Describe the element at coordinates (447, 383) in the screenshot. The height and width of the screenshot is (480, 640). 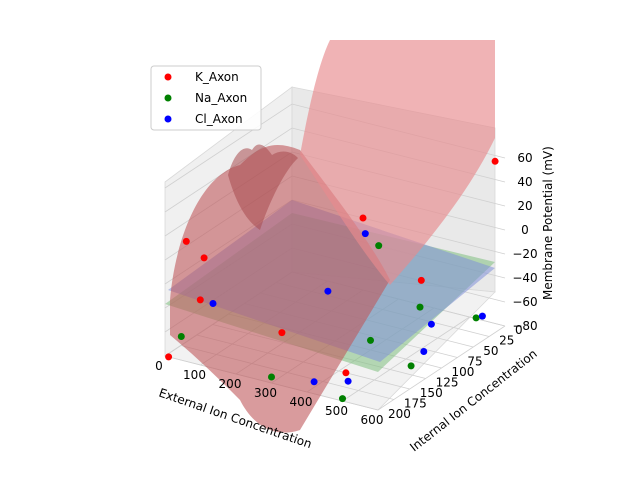
I see `y-tick-label: 125` at that location.